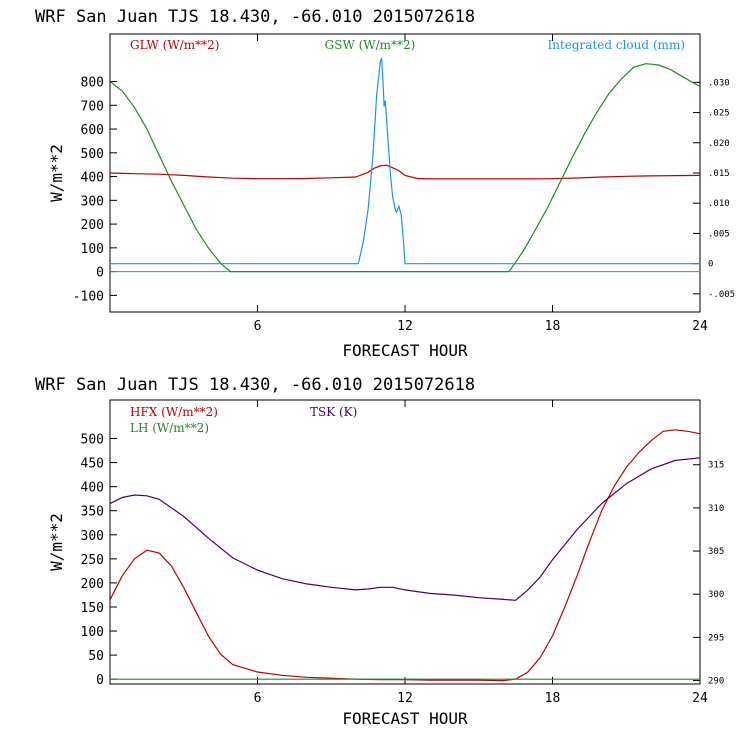  Describe the element at coordinates (92, 106) in the screenshot. I see `y-tick-label: 700` at that location.